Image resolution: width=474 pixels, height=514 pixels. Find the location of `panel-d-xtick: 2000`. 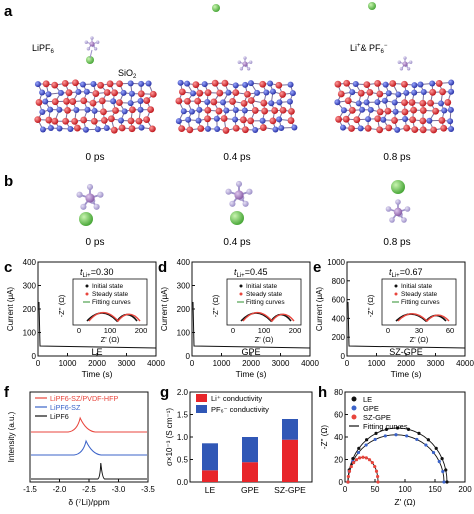

panel-d-xtick: 2000 is located at coordinates (251, 363).